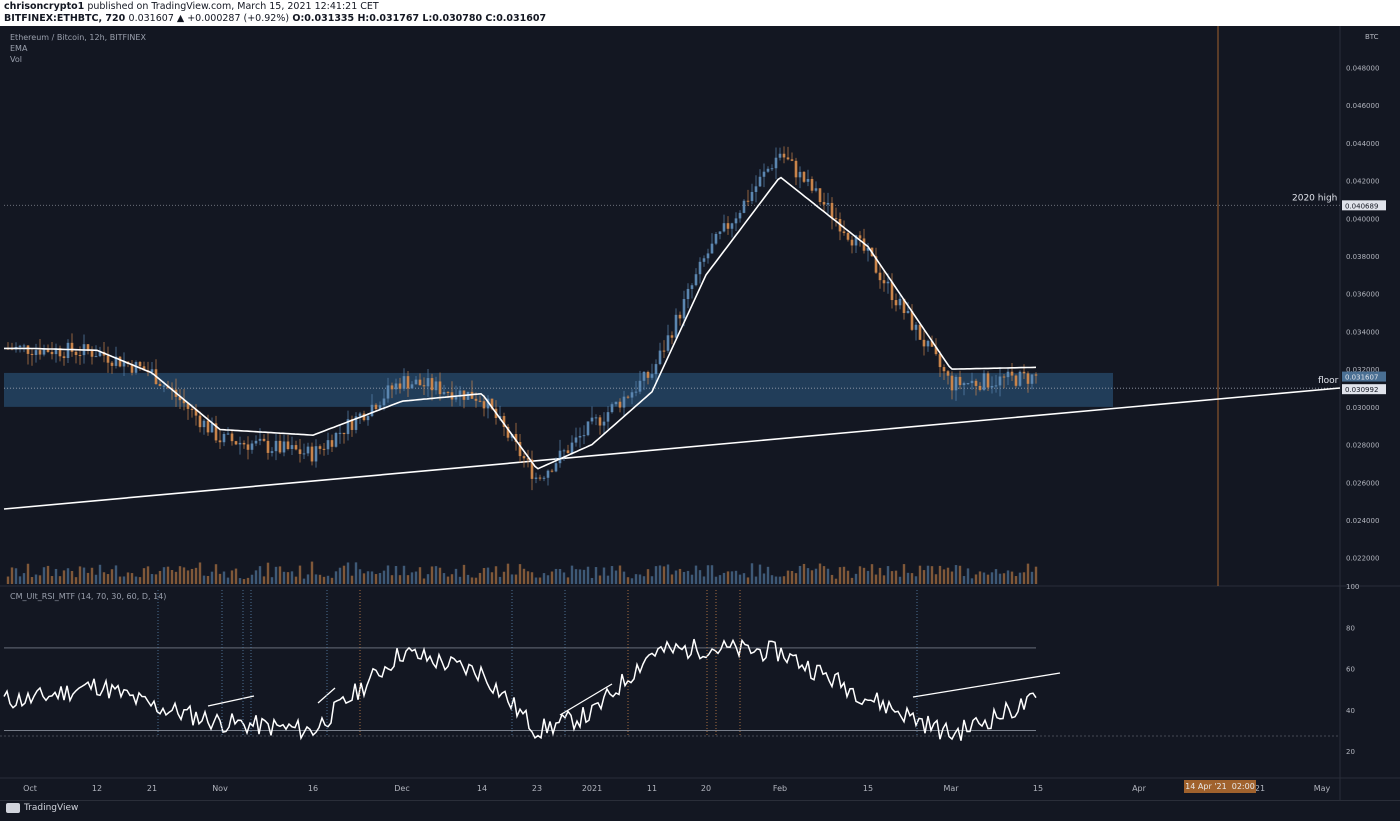 This screenshot has height=821, width=1400. What do you see at coordinates (1314, 198) in the screenshot?
I see `high-annotation: 2020 high` at bounding box center [1314, 198].